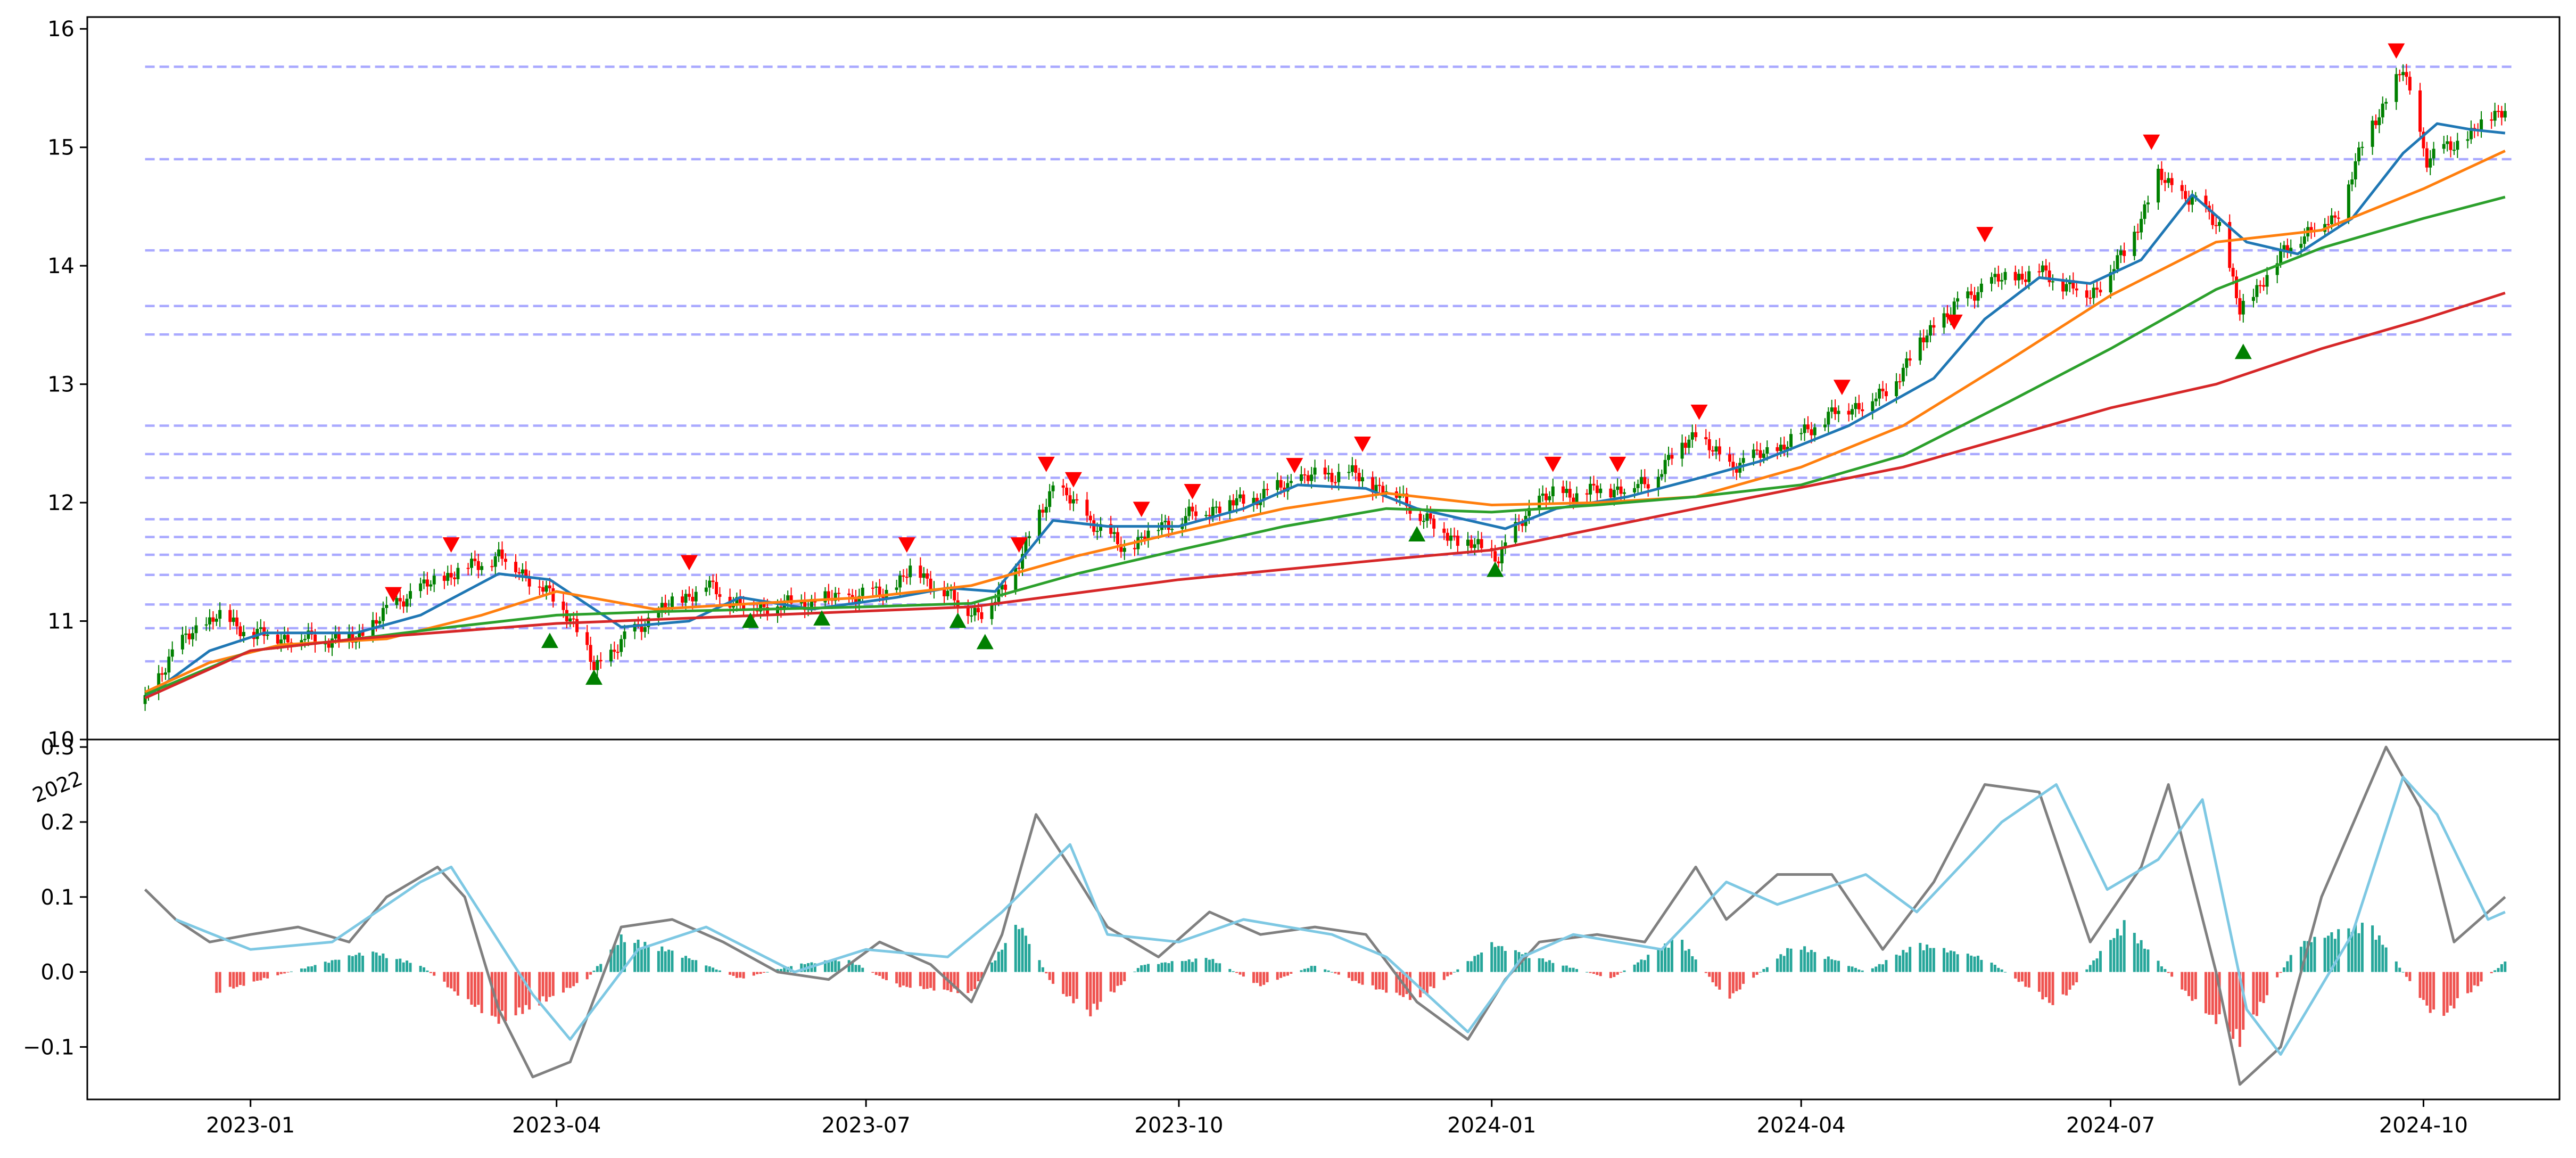 This screenshot has height=1158, width=2576. I want to click on macd-histogram, so click(1361, 984).